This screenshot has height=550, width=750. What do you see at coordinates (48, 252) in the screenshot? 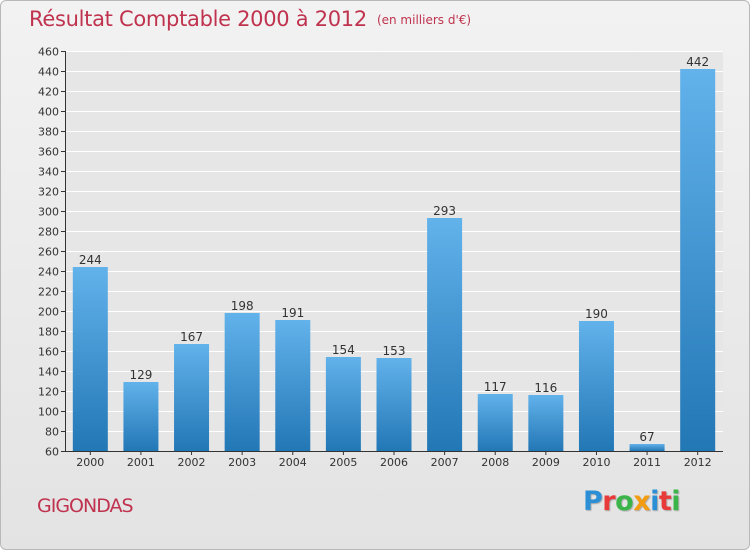
I see `y-tick-label: 260` at bounding box center [48, 252].